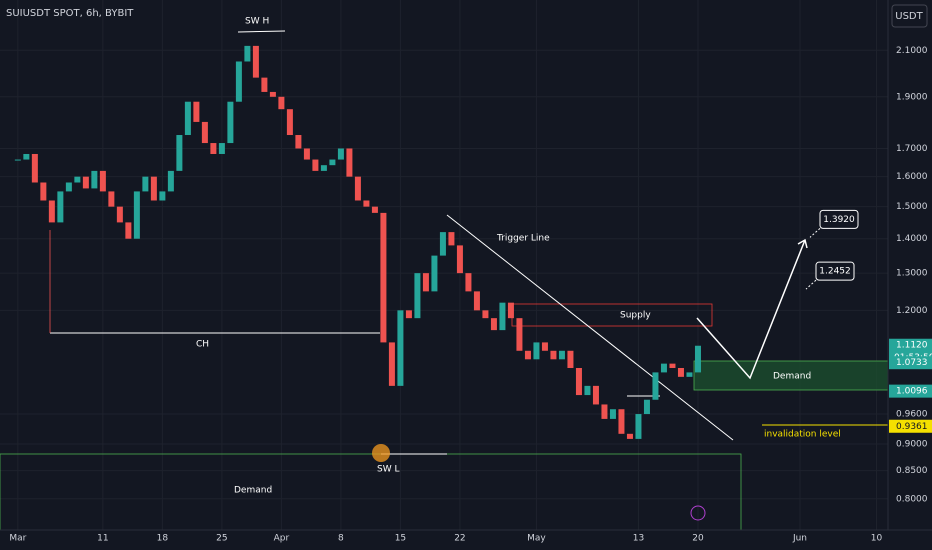 This screenshot has width=932, height=550. I want to click on arrow-head, so click(802, 243).